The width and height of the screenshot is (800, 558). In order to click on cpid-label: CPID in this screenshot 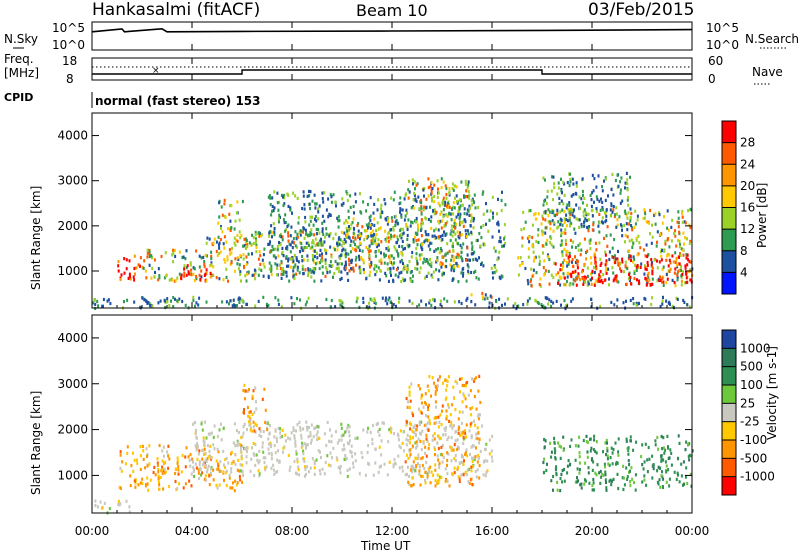, I will do `click(18, 97)`.